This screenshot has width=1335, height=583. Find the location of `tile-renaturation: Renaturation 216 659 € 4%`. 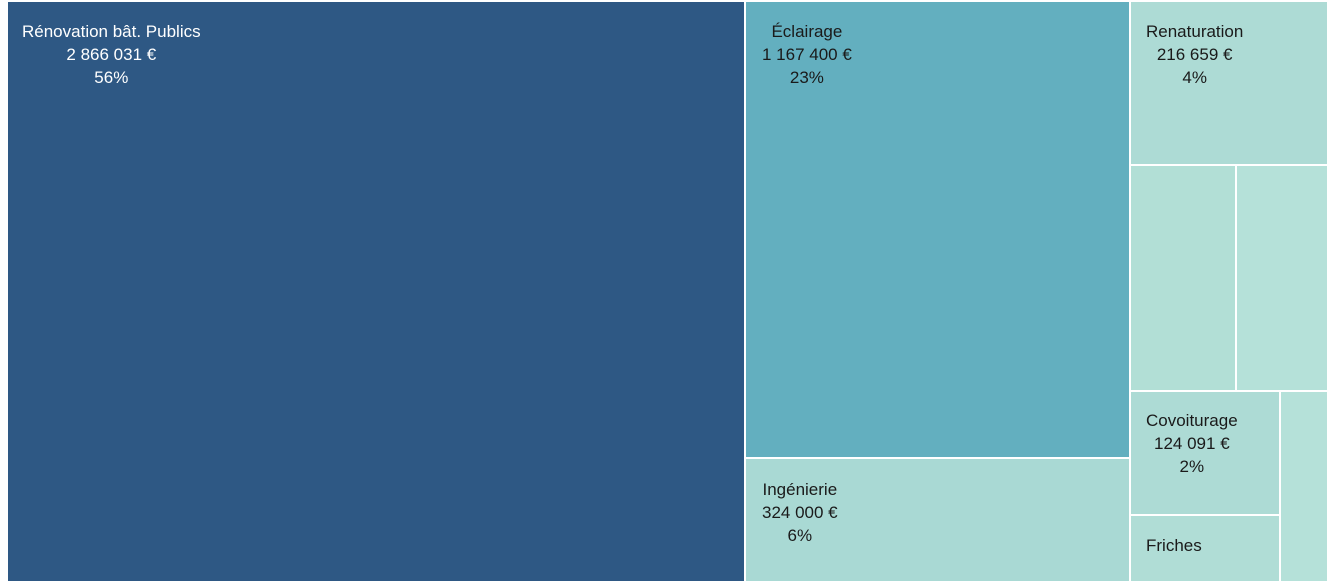

tile-renaturation: Renaturation 216 659 € 4% is located at coordinates (1230, 84).